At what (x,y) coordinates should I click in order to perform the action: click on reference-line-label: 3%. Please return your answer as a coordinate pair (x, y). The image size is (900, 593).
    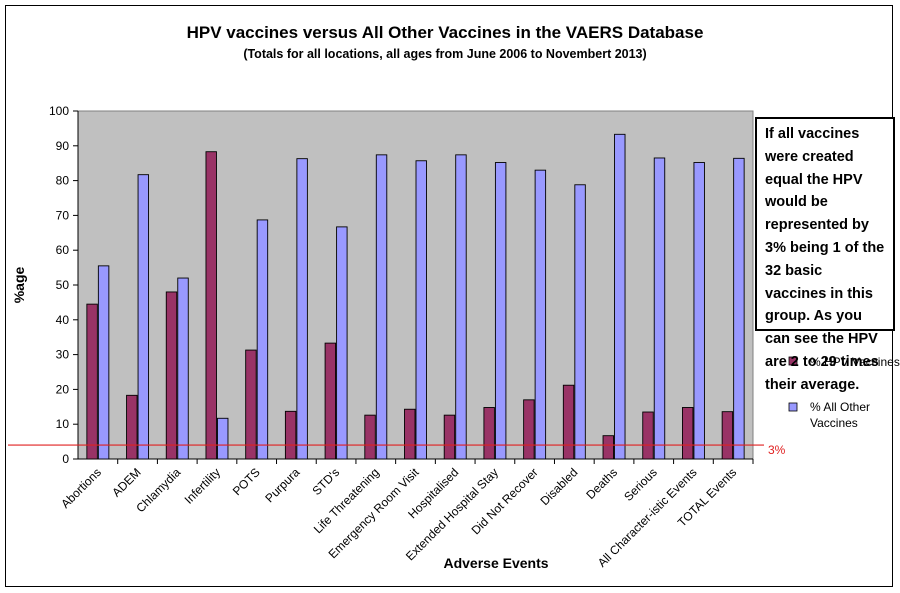
    Looking at the image, I should click on (777, 450).